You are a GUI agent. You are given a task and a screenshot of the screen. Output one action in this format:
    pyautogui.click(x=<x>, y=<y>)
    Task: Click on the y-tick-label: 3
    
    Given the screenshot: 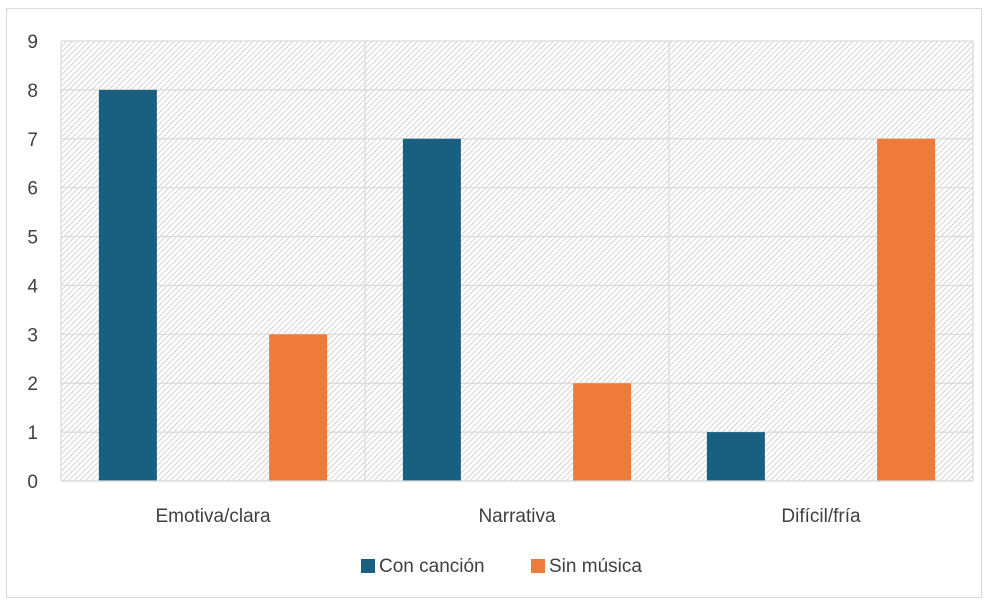 What is the action you would take?
    pyautogui.click(x=32, y=335)
    